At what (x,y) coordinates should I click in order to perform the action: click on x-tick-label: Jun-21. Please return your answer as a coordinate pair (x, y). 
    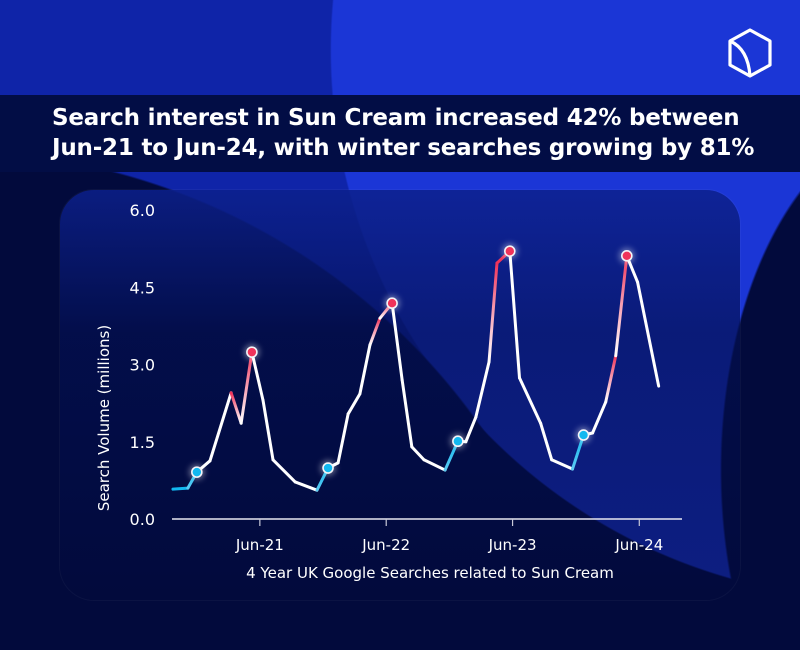
    Looking at the image, I should click on (259, 545).